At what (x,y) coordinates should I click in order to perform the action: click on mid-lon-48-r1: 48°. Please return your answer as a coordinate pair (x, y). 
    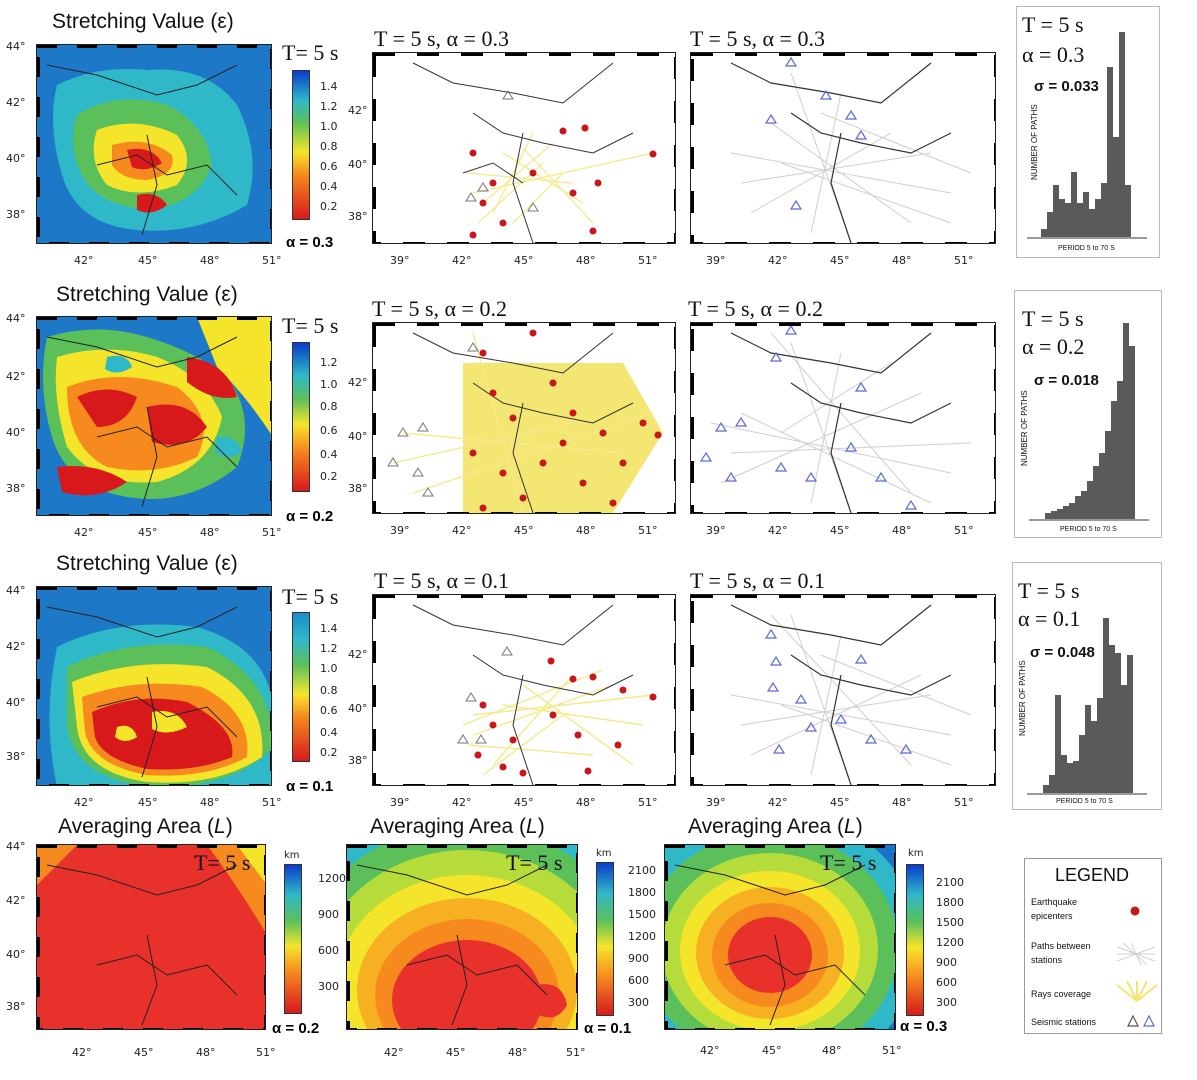
    Looking at the image, I should click on (586, 260).